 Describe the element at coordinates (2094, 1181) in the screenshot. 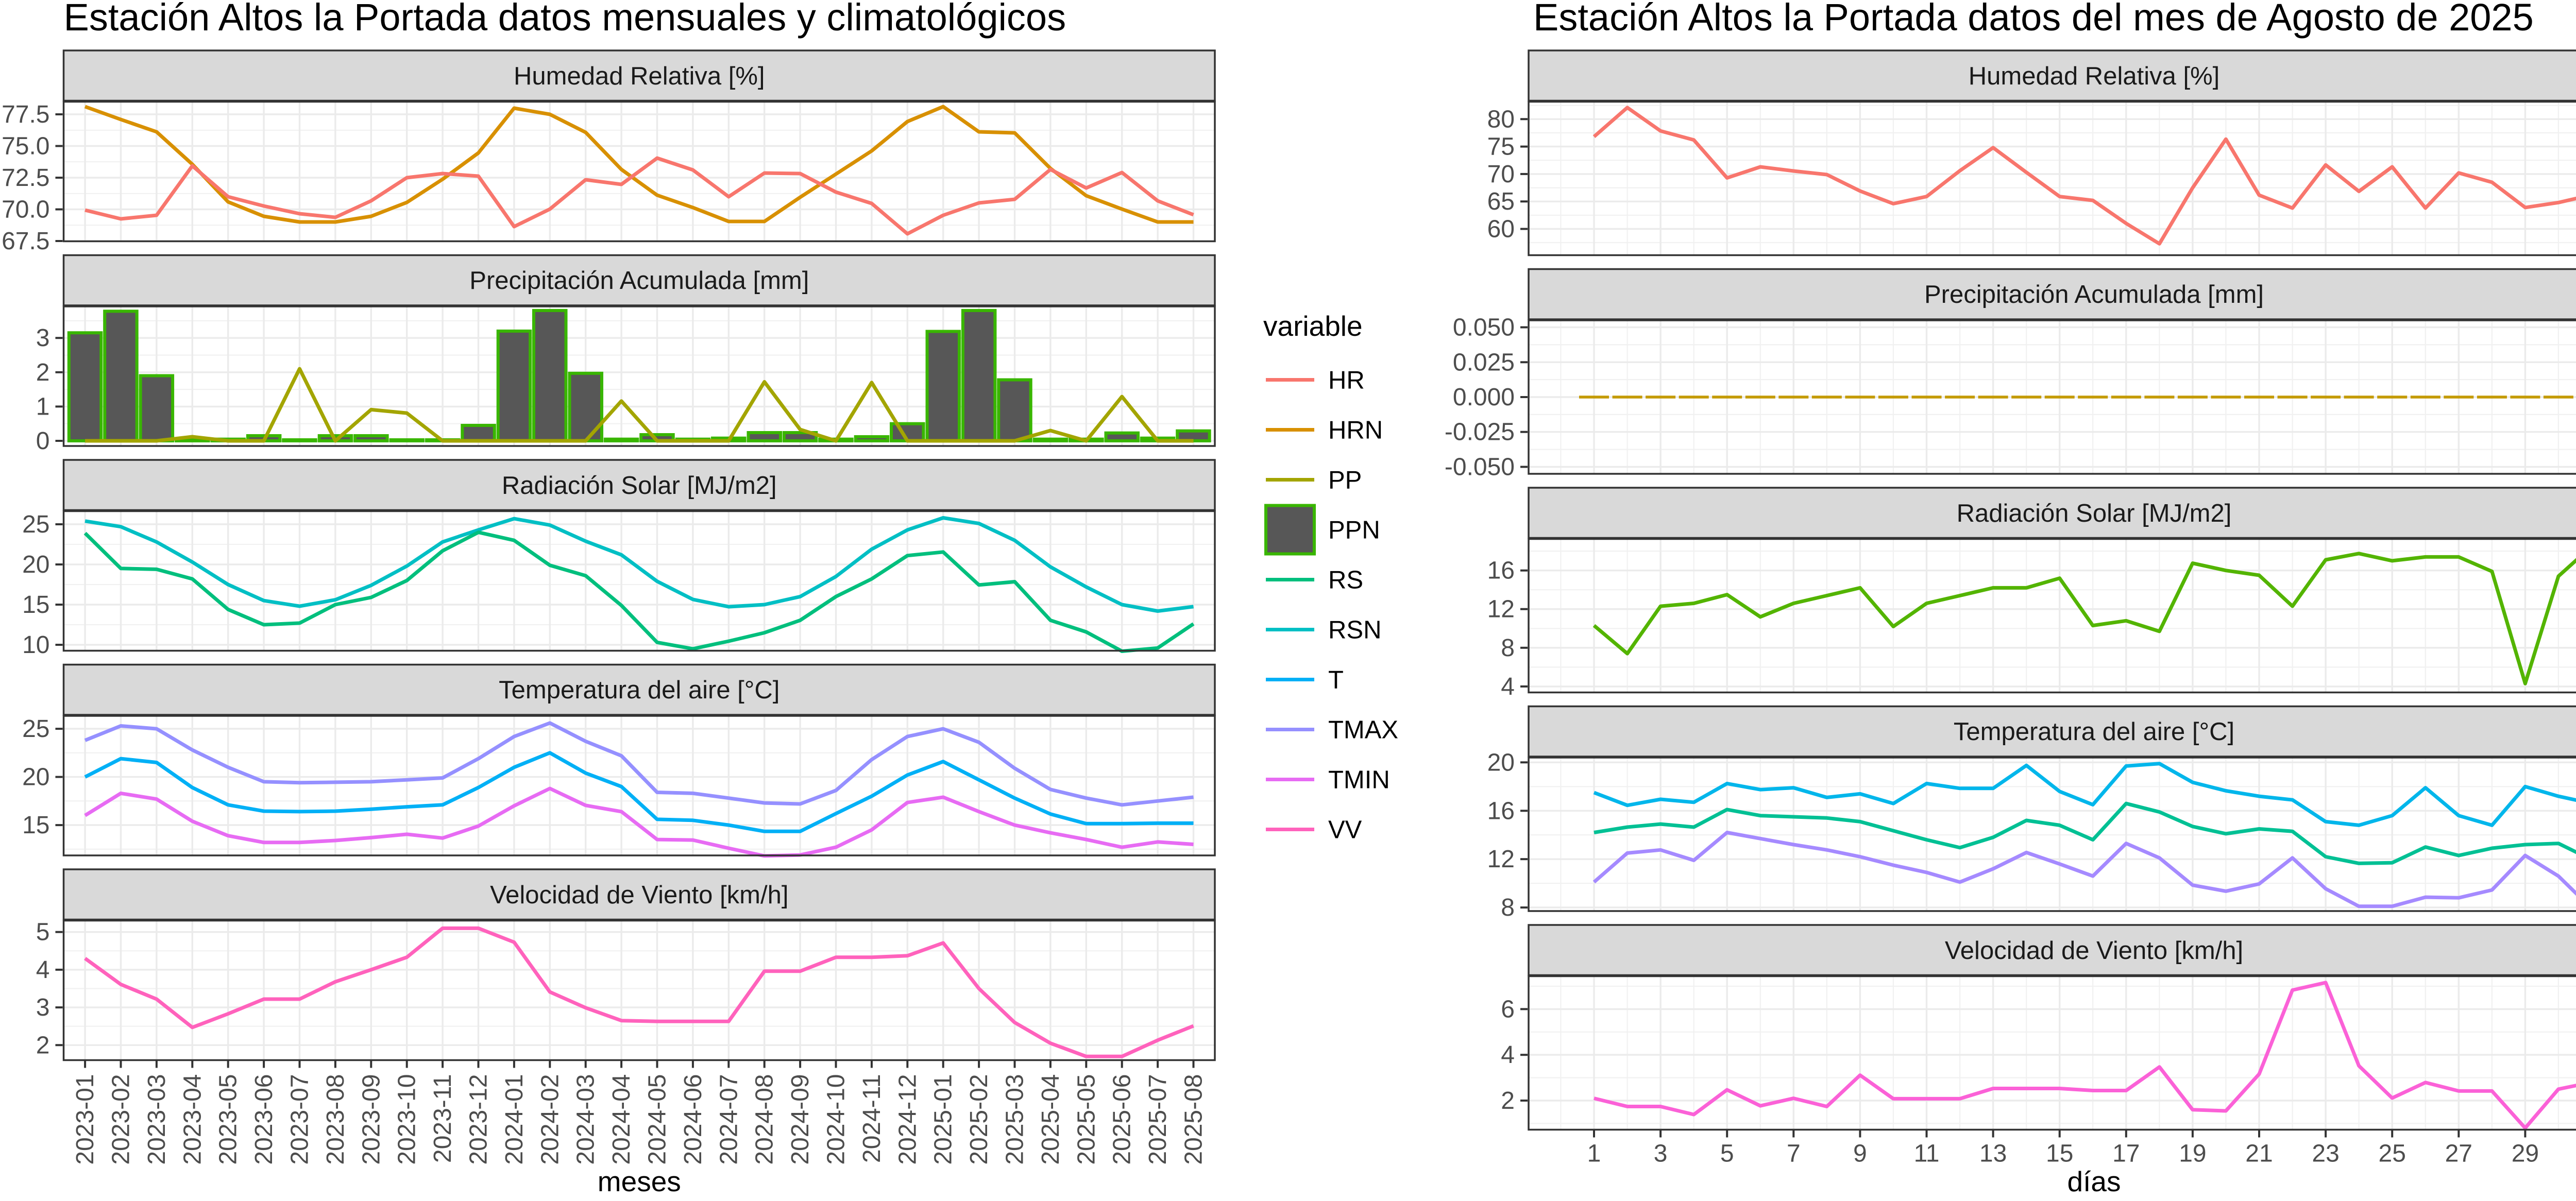

I see `svg-text: días` at that location.